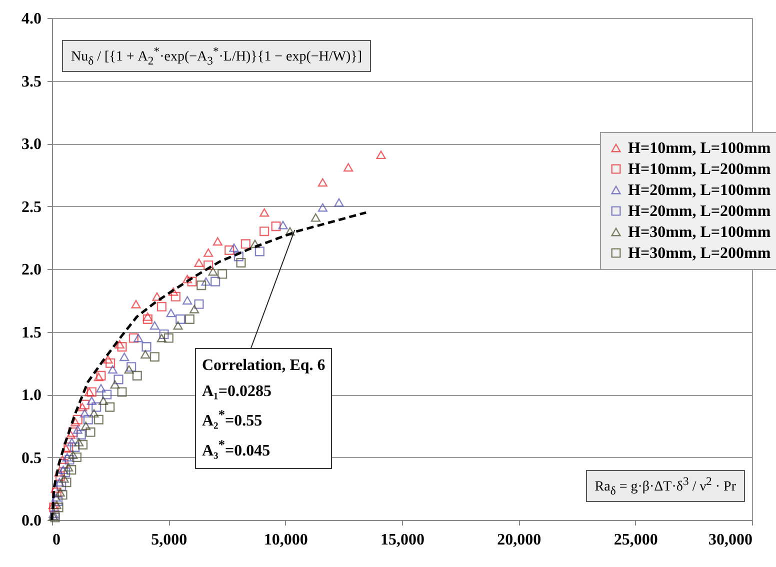 Image resolution: width=776 pixels, height=567 pixels. I want to click on y-tick-label: 2.5, so click(32, 207).